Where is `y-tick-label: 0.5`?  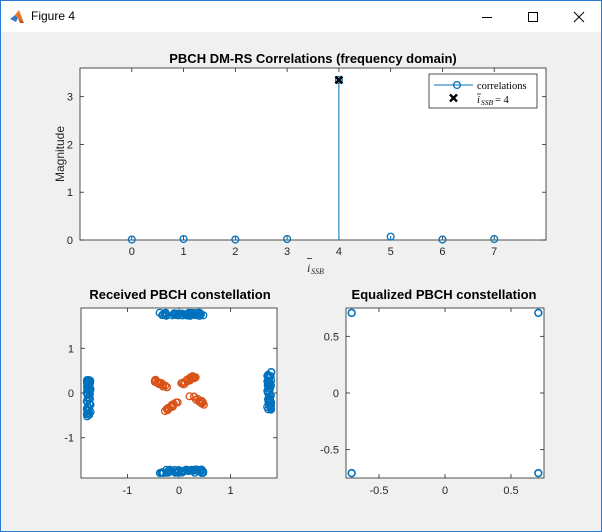 y-tick-label: 0.5 is located at coordinates (331, 337).